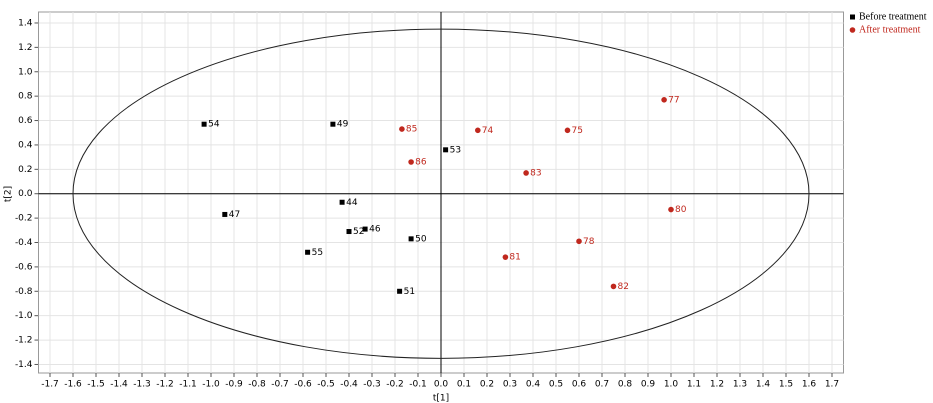 The width and height of the screenshot is (933, 403). I want to click on y-tick-label: -0.8, so click(24, 292).